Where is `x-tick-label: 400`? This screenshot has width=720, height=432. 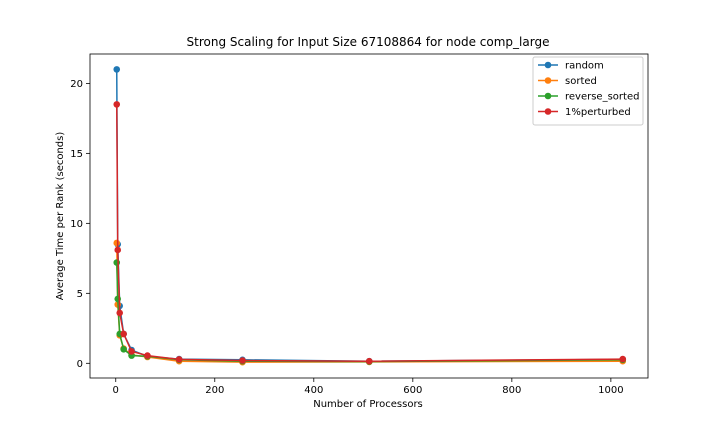
x-tick-label: 400 is located at coordinates (313, 390).